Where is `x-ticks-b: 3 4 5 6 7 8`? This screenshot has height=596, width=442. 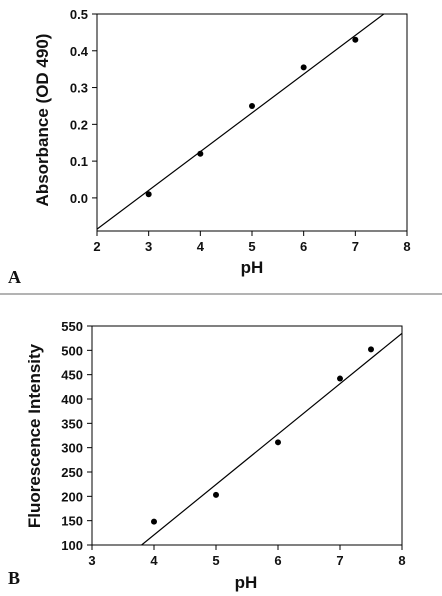 x-ticks-b: 3 4 5 6 7 8 is located at coordinates (247, 556).